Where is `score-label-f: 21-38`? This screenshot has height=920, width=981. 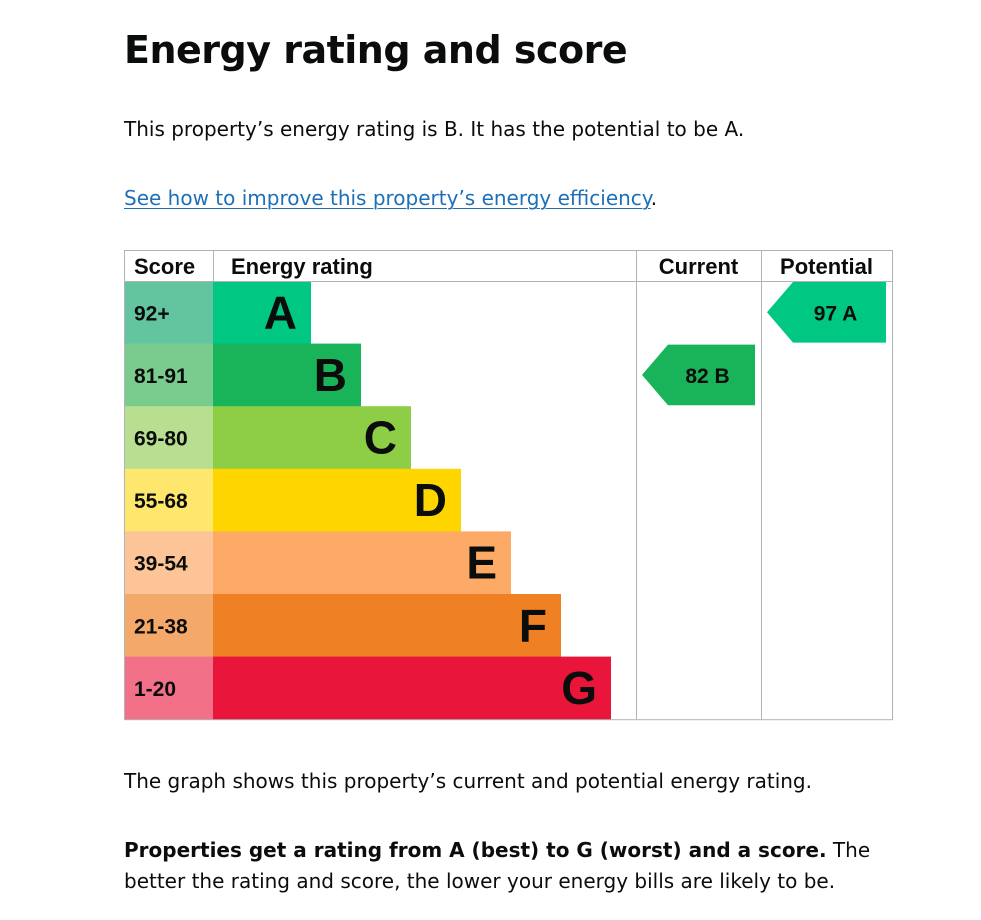 score-label-f: 21-38 is located at coordinates (161, 626).